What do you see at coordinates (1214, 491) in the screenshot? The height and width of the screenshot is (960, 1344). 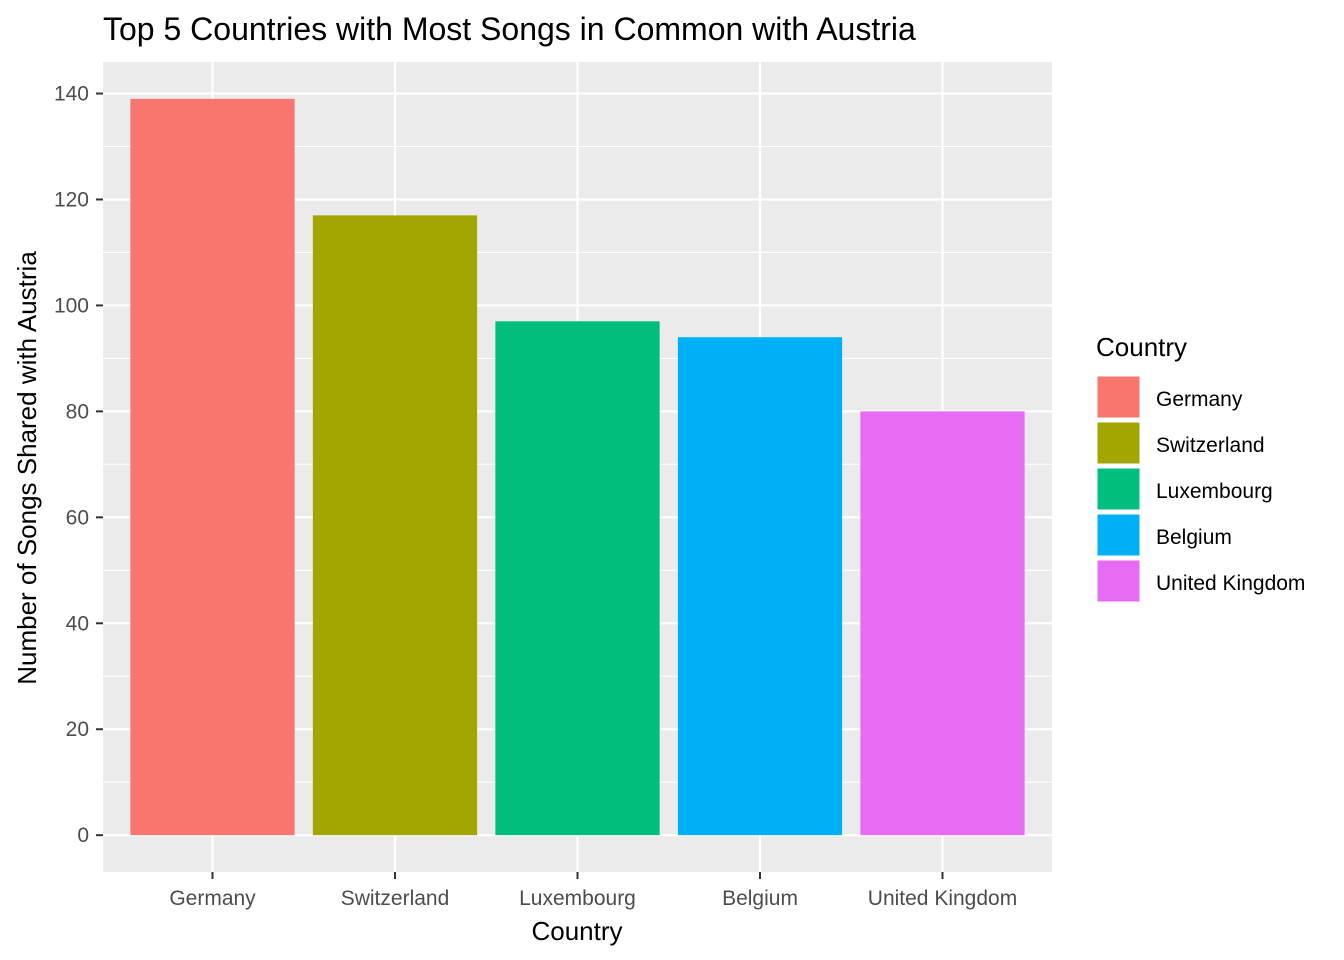 I see `legend-label: Luxembourg` at bounding box center [1214, 491].